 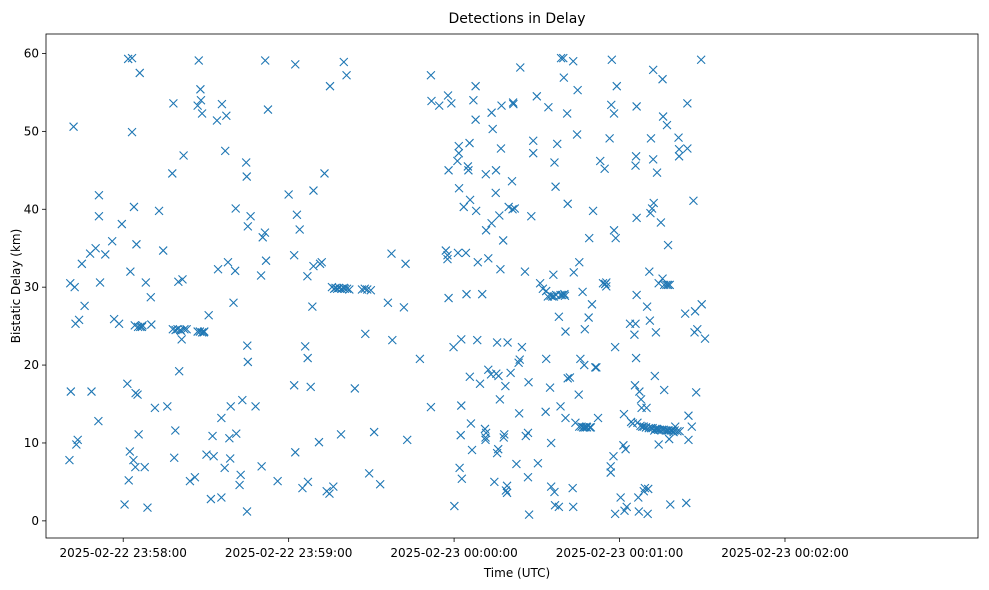 I want to click on y-tick-label: 30, so click(x=31, y=287).